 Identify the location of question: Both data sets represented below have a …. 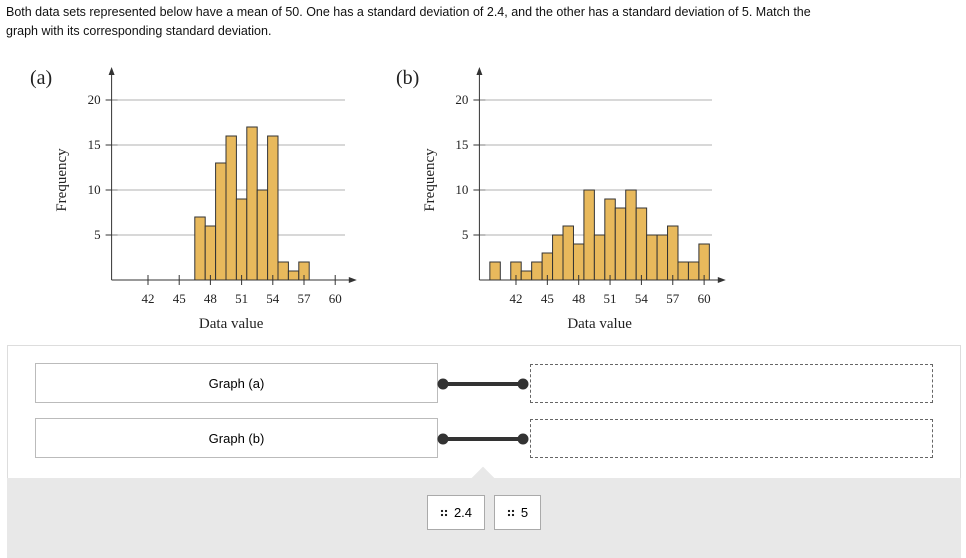
(408, 21).